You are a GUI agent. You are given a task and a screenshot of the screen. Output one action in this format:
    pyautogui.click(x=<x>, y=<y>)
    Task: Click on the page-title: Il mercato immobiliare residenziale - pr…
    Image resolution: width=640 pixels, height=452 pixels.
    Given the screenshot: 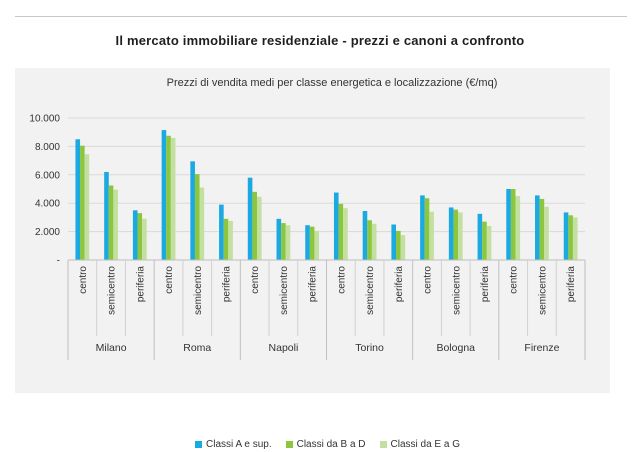 What is the action you would take?
    pyautogui.click(x=320, y=40)
    